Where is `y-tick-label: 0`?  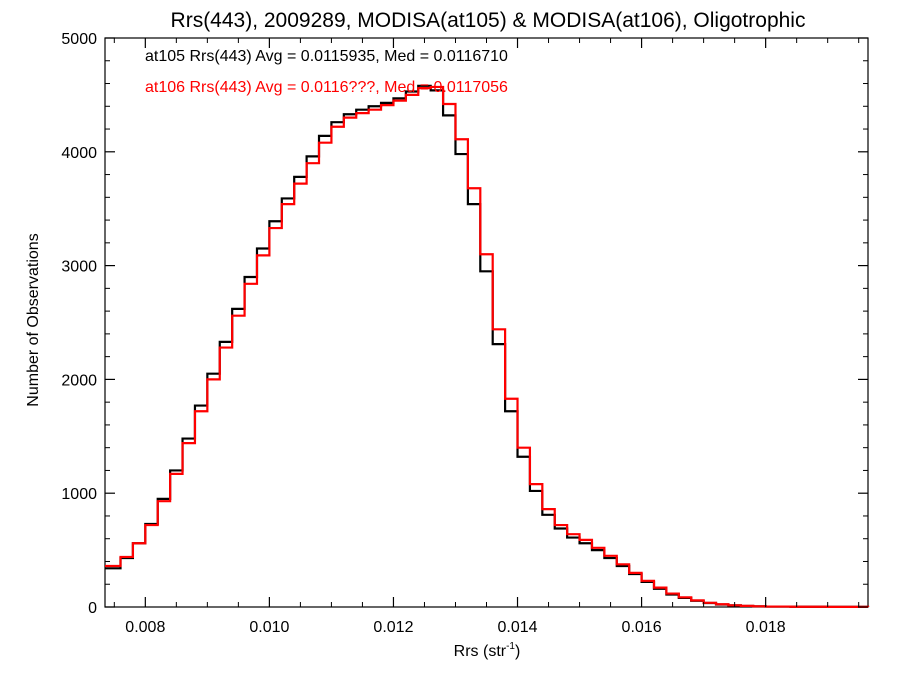 y-tick-label: 0 is located at coordinates (92, 608).